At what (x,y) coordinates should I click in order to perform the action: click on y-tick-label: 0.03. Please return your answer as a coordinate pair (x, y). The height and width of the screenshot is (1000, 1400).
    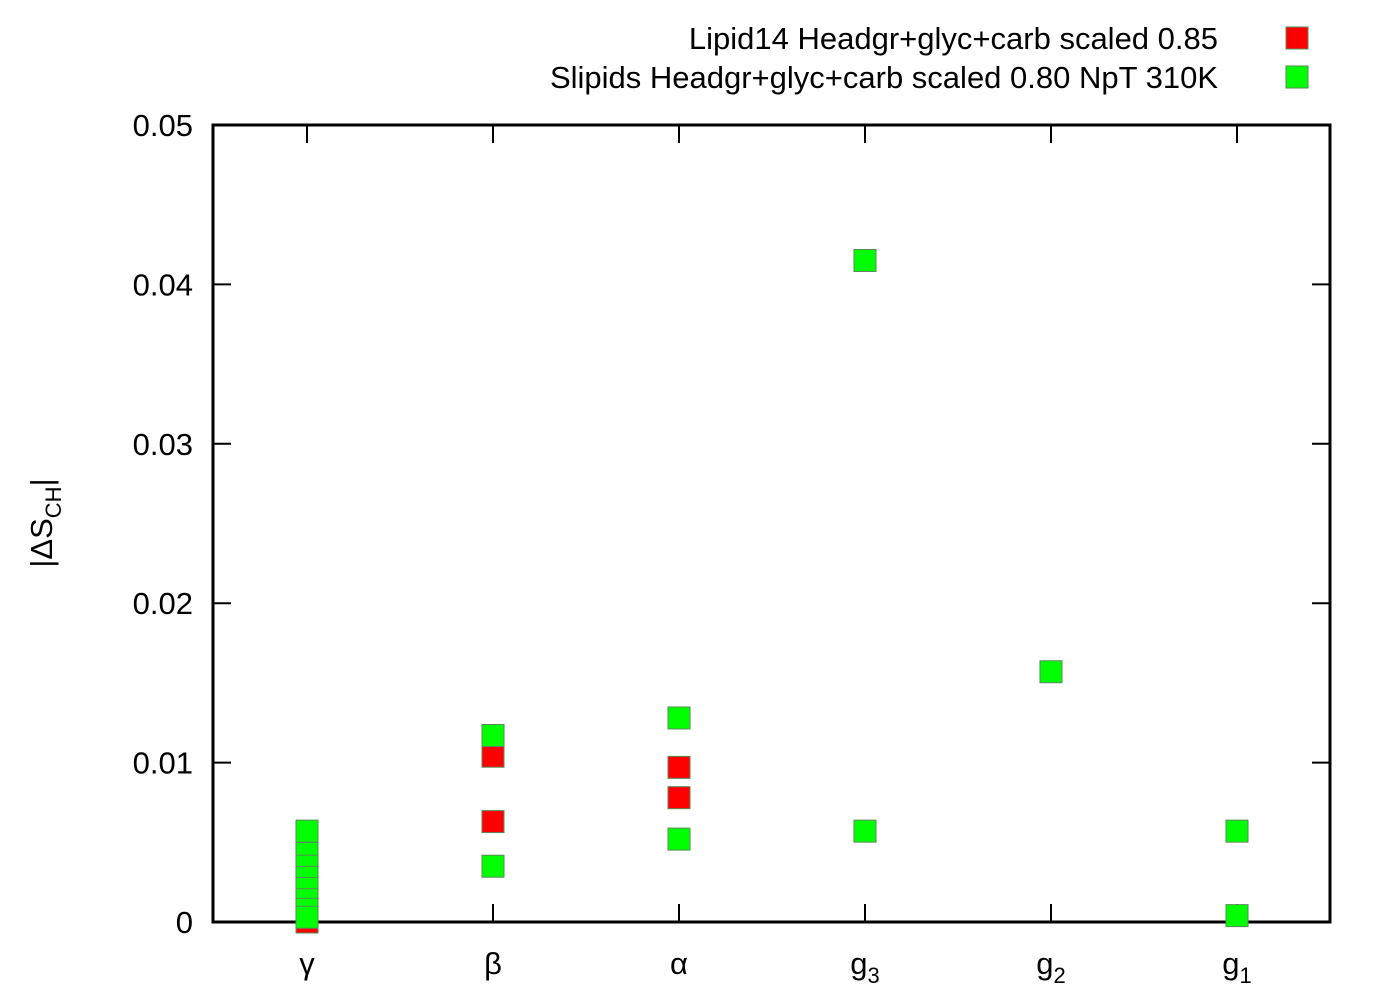
    Looking at the image, I should click on (163, 444).